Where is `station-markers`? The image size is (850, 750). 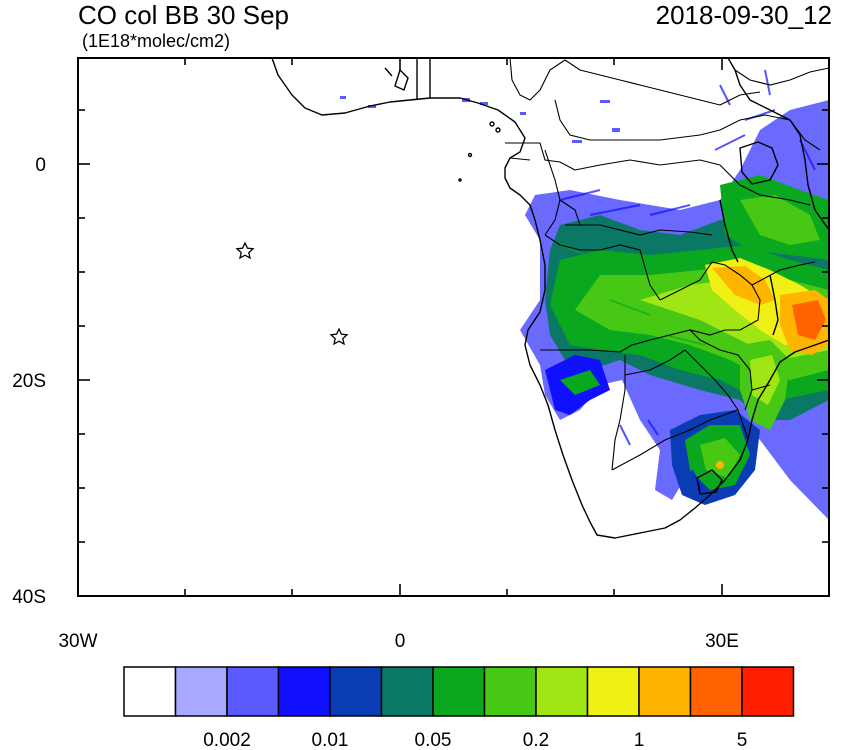
station-markers is located at coordinates (292, 293).